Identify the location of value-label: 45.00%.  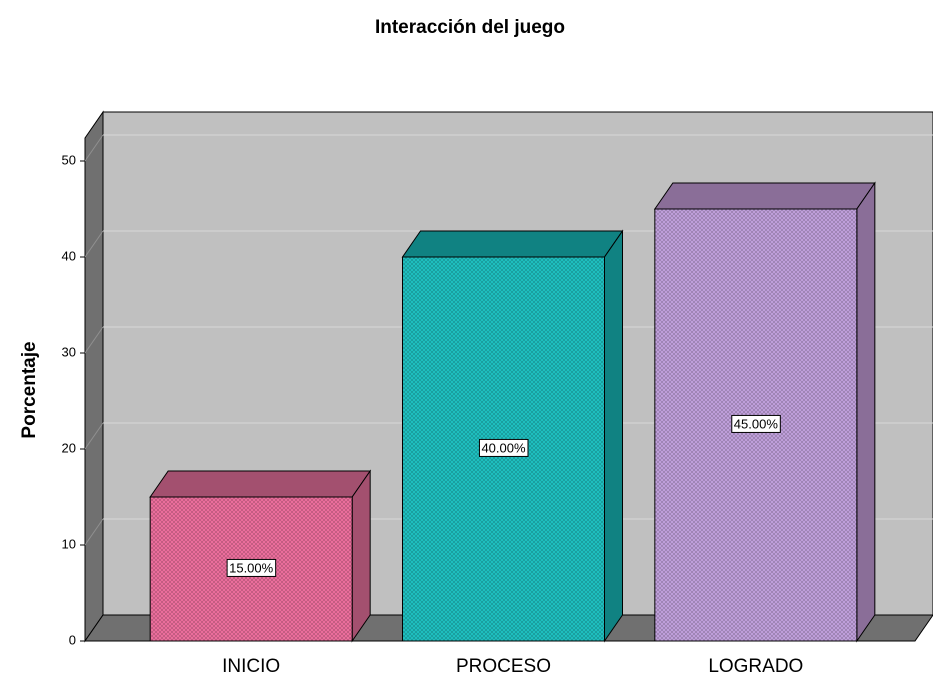
(756, 423).